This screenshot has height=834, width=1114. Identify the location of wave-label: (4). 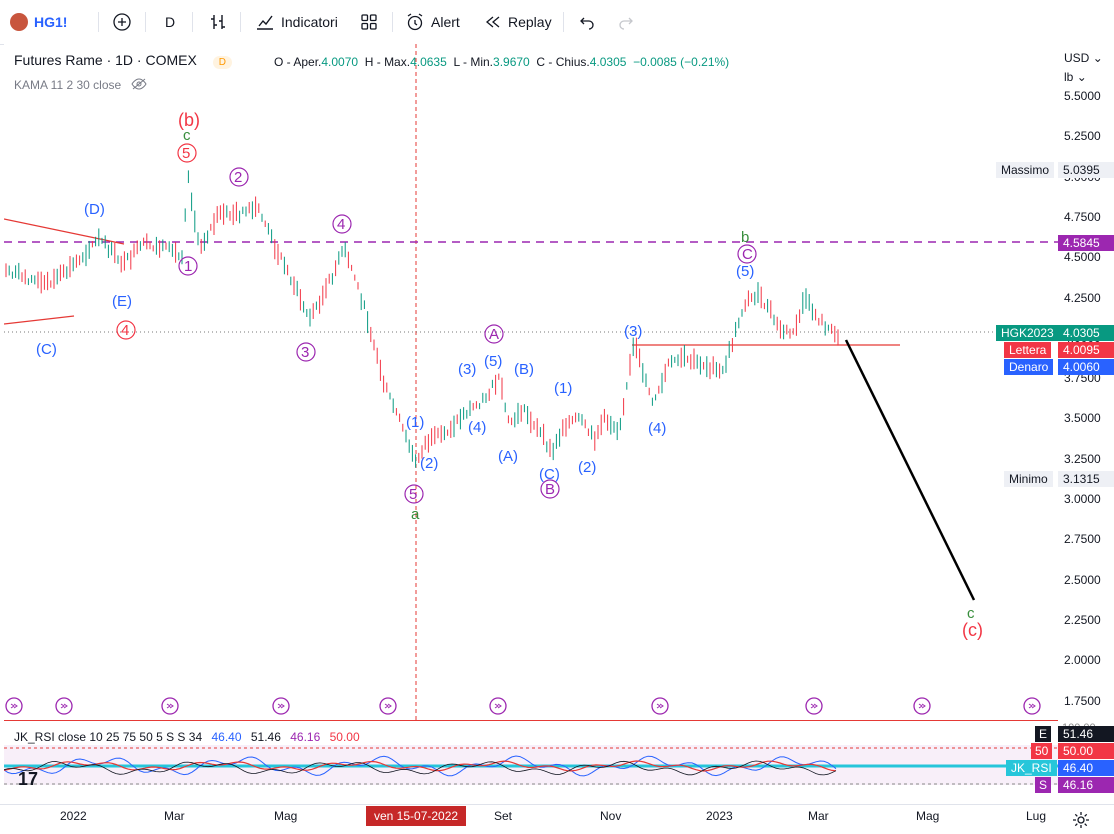
(477, 427).